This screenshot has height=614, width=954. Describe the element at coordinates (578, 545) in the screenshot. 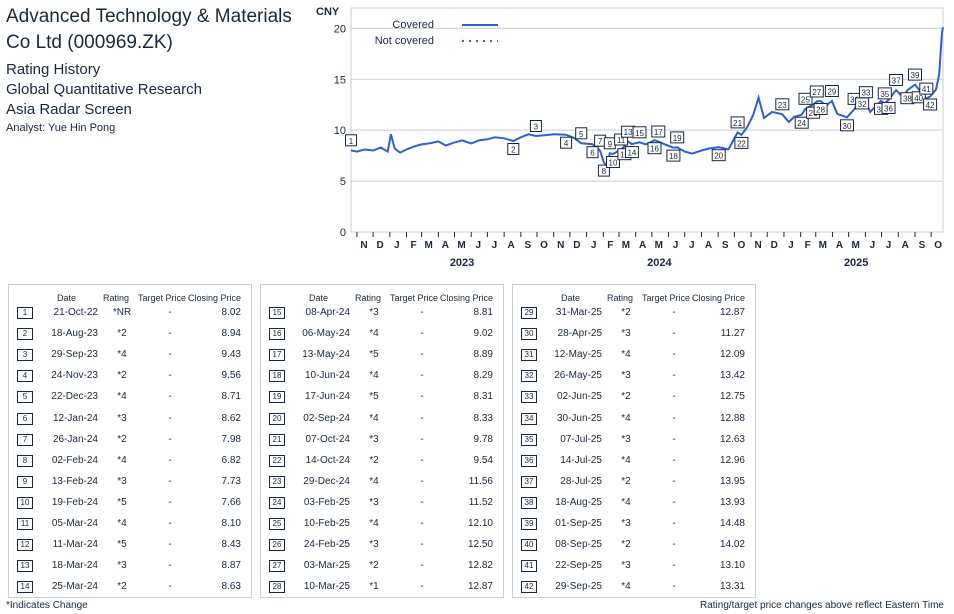

I see `row-date: 08-Sep-25` at that location.